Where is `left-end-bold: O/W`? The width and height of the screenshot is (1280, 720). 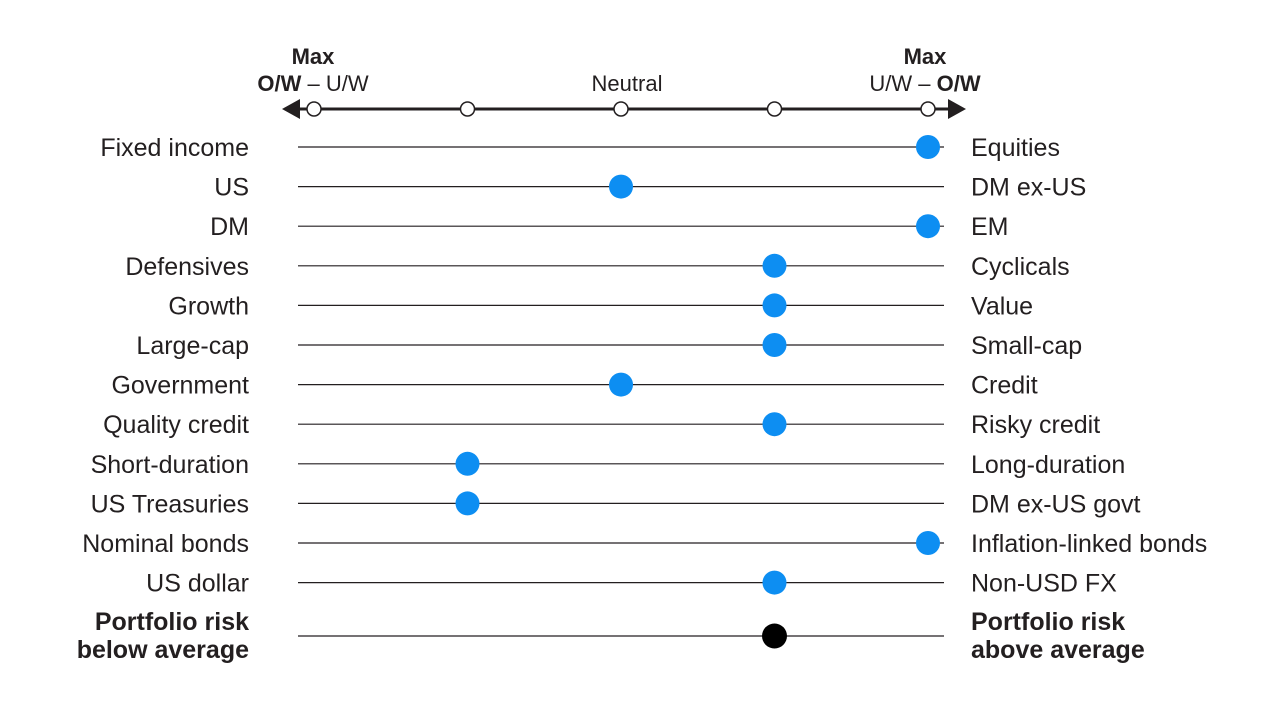 left-end-bold: O/W is located at coordinates (279, 83).